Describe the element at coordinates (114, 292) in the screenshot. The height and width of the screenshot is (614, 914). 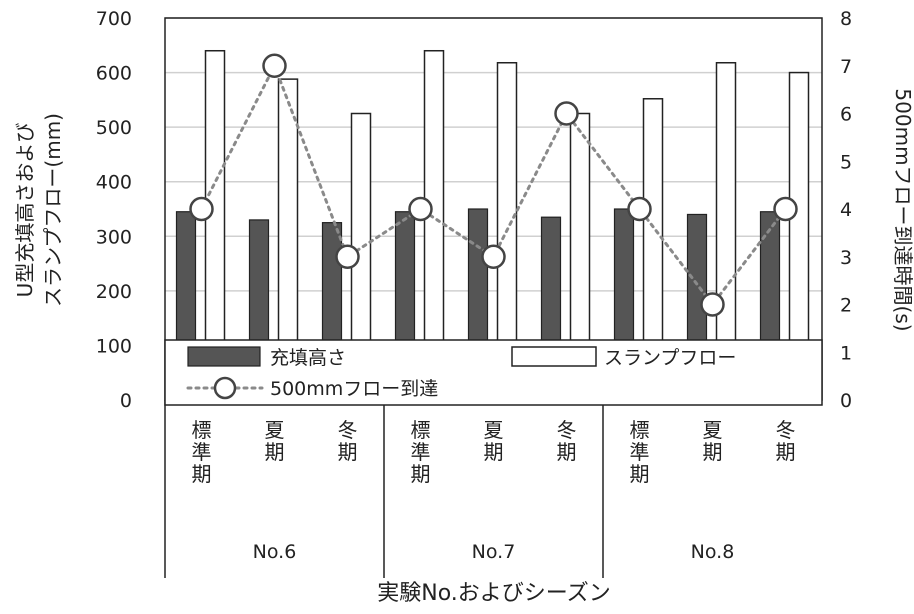
I see `y-tick-label: 200` at that location.